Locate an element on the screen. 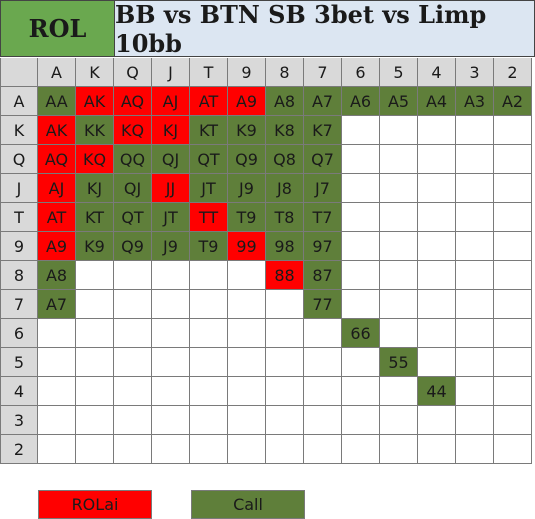  hand-cell: QQ is located at coordinates (133, 159).